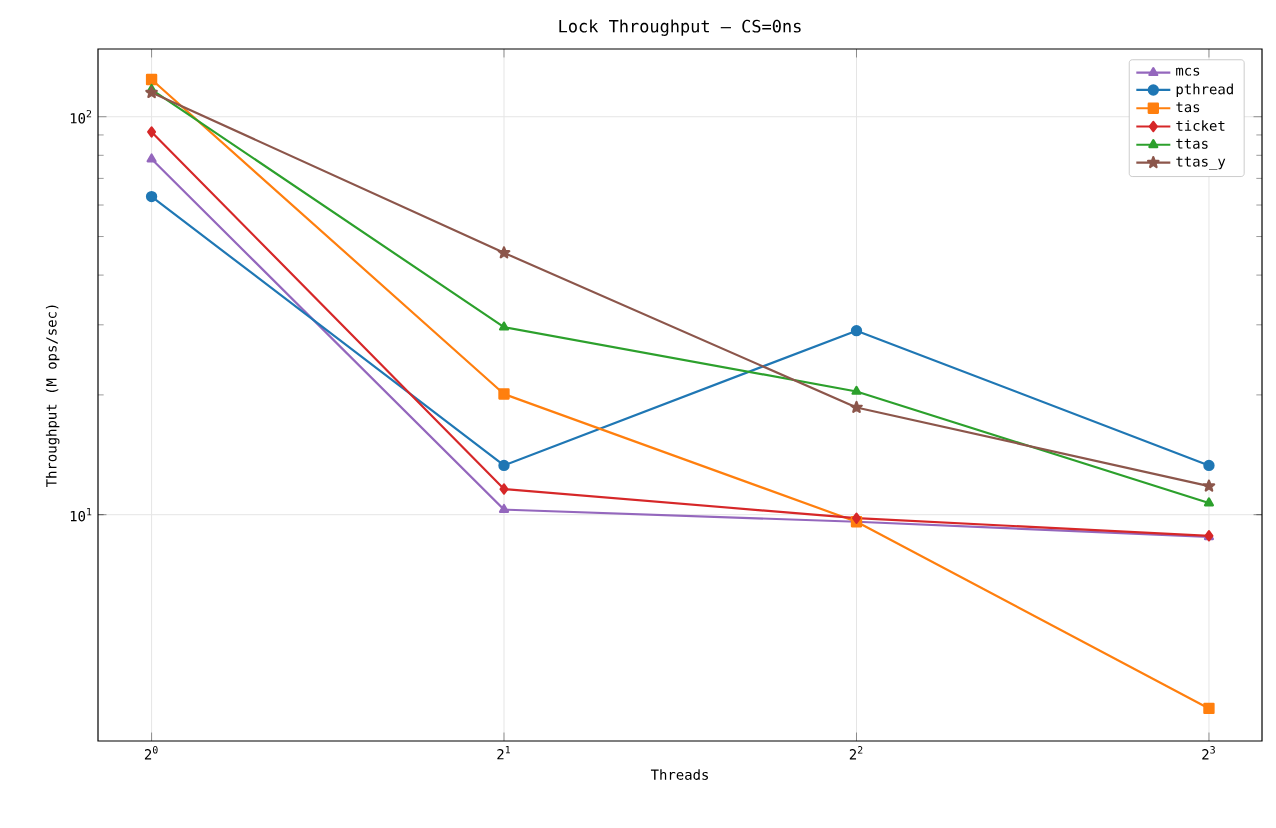 This screenshot has width=1276, height=828. Describe the element at coordinates (151, 753) in the screenshot. I see `x-tick-label: 2$^{0}$` at that location.